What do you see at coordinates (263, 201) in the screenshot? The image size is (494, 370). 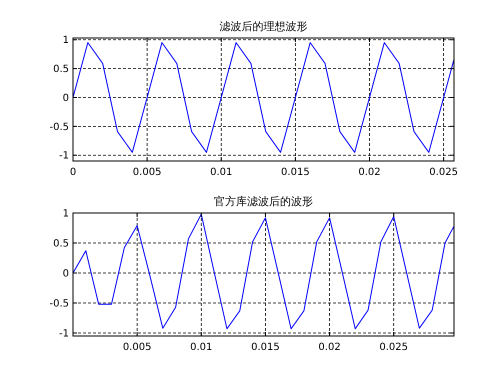 I see `chart-title: 官方库滤波后的波形` at bounding box center [263, 201].